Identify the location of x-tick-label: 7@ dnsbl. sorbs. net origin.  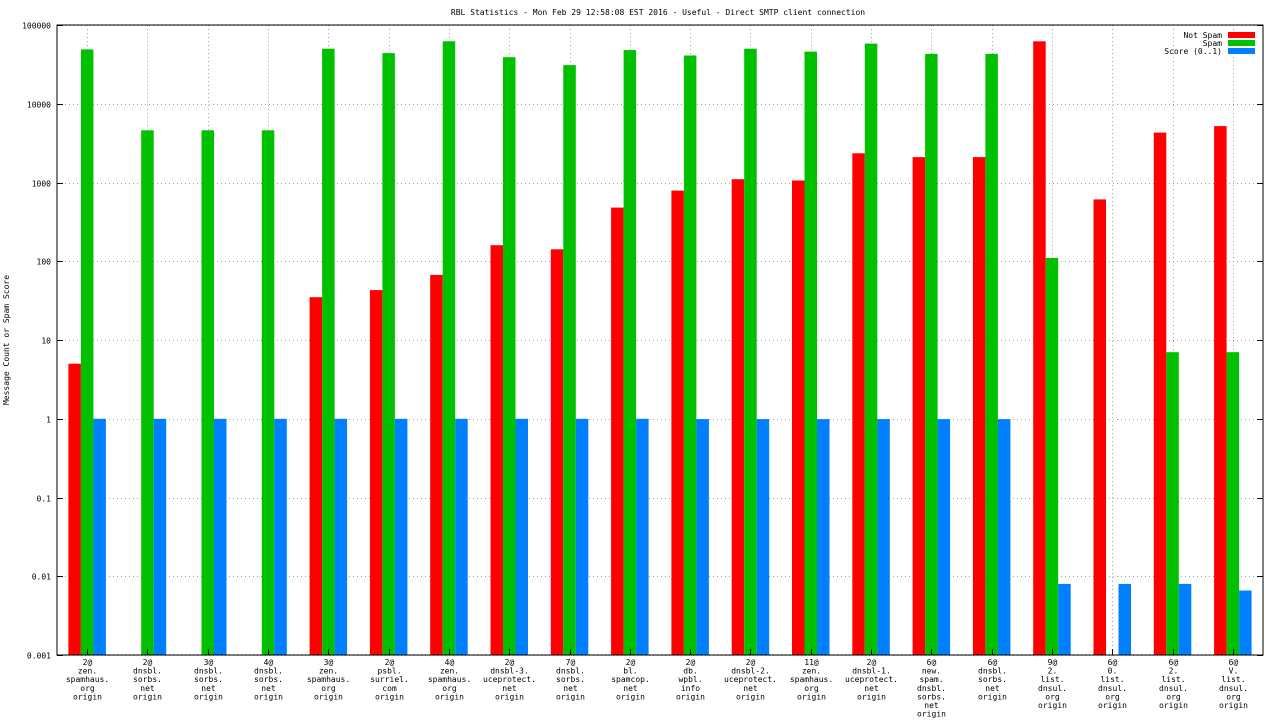
(570, 679).